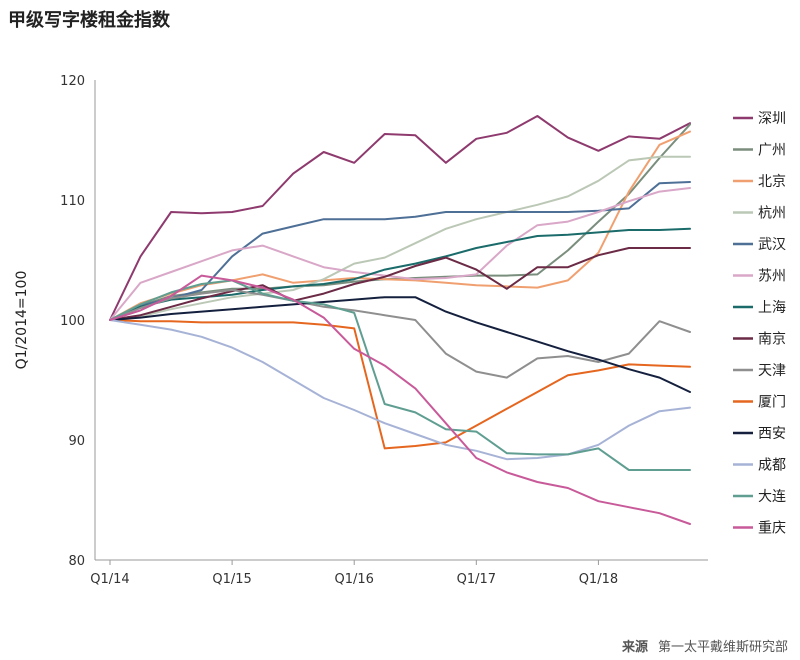 This screenshot has width=800, height=660. What do you see at coordinates (109, 579) in the screenshot?
I see `x-tick-label: Q1/14` at bounding box center [109, 579].